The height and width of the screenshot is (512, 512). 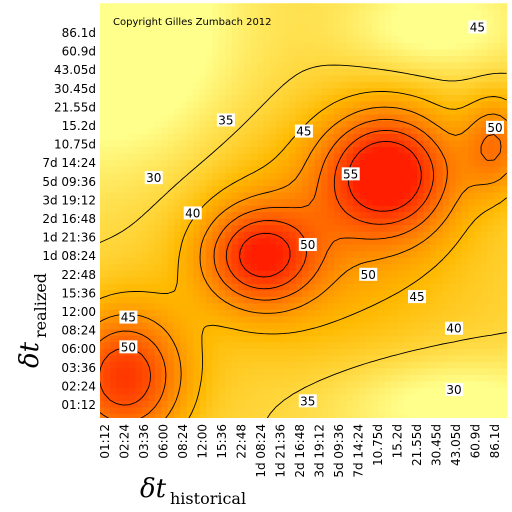 What do you see at coordinates (79, 126) in the screenshot?
I see `y-tick-label: 15.2d` at bounding box center [79, 126].